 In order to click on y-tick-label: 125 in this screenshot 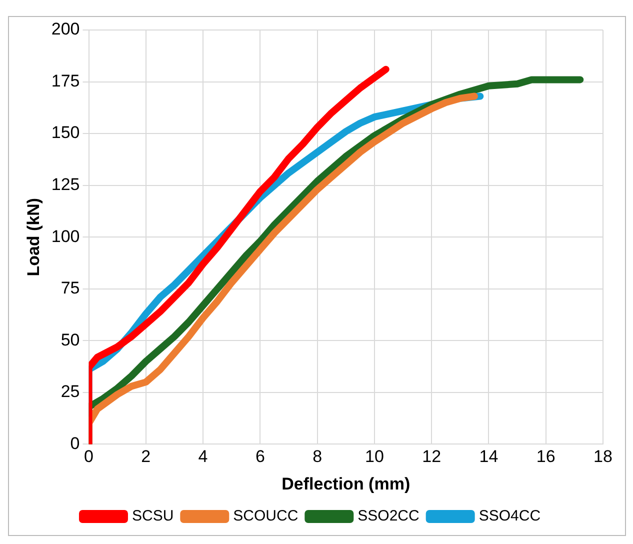, I will do `click(65, 184)`.